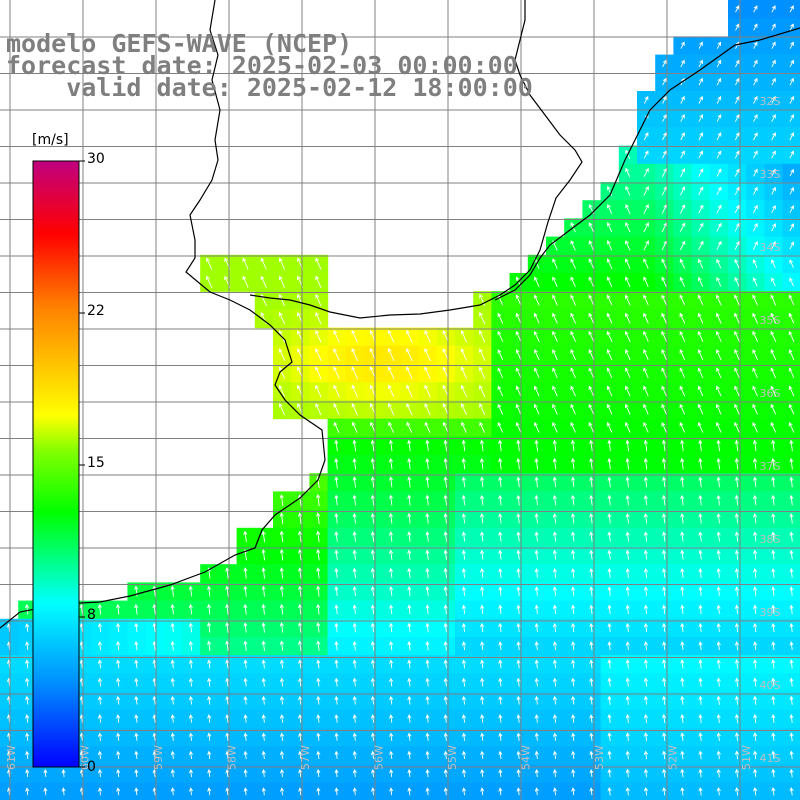 The image size is (800, 800). Describe the element at coordinates (452, 757) in the screenshot. I see `longitude-label: 55W` at that location.